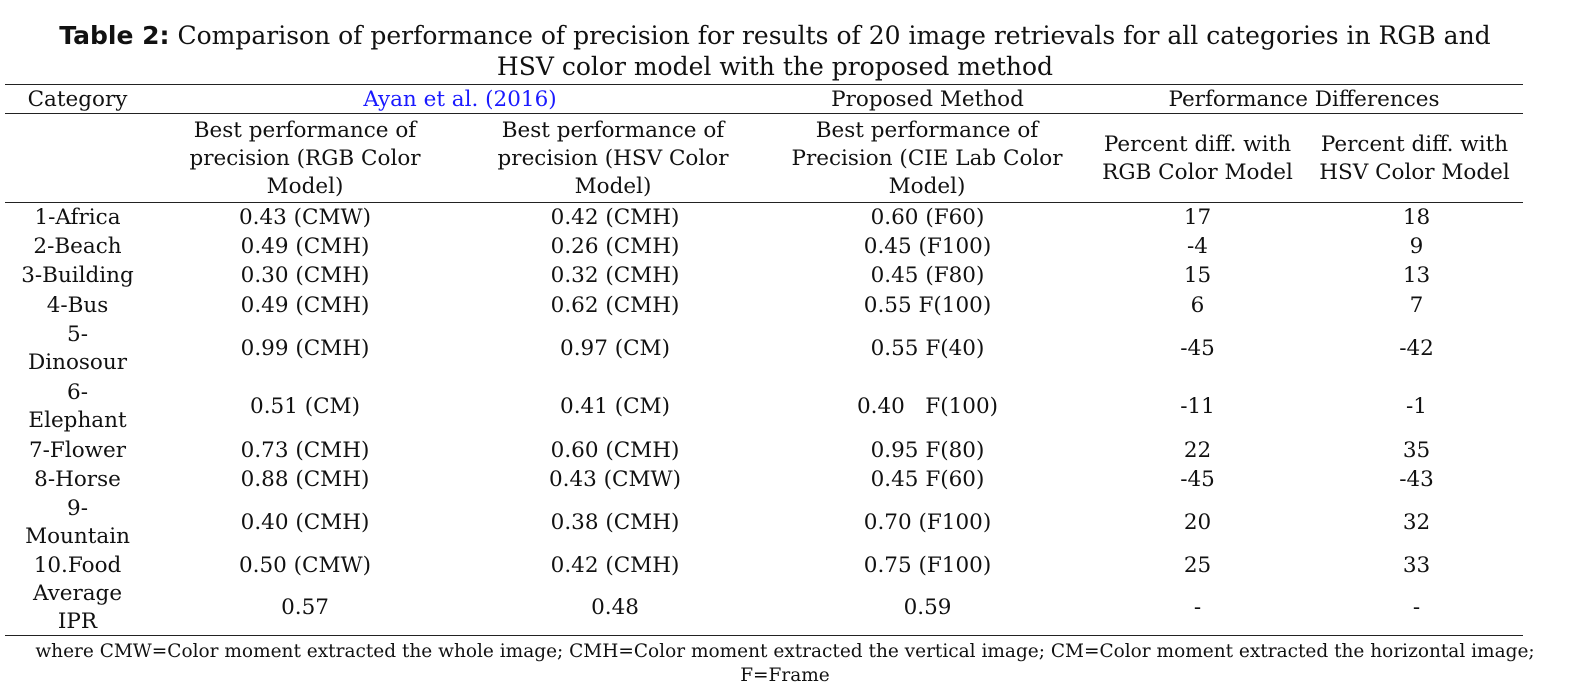 Image resolution: width=1573 pixels, height=694 pixels. I want to click on cell-diff-rgb: -11, so click(1197, 406).